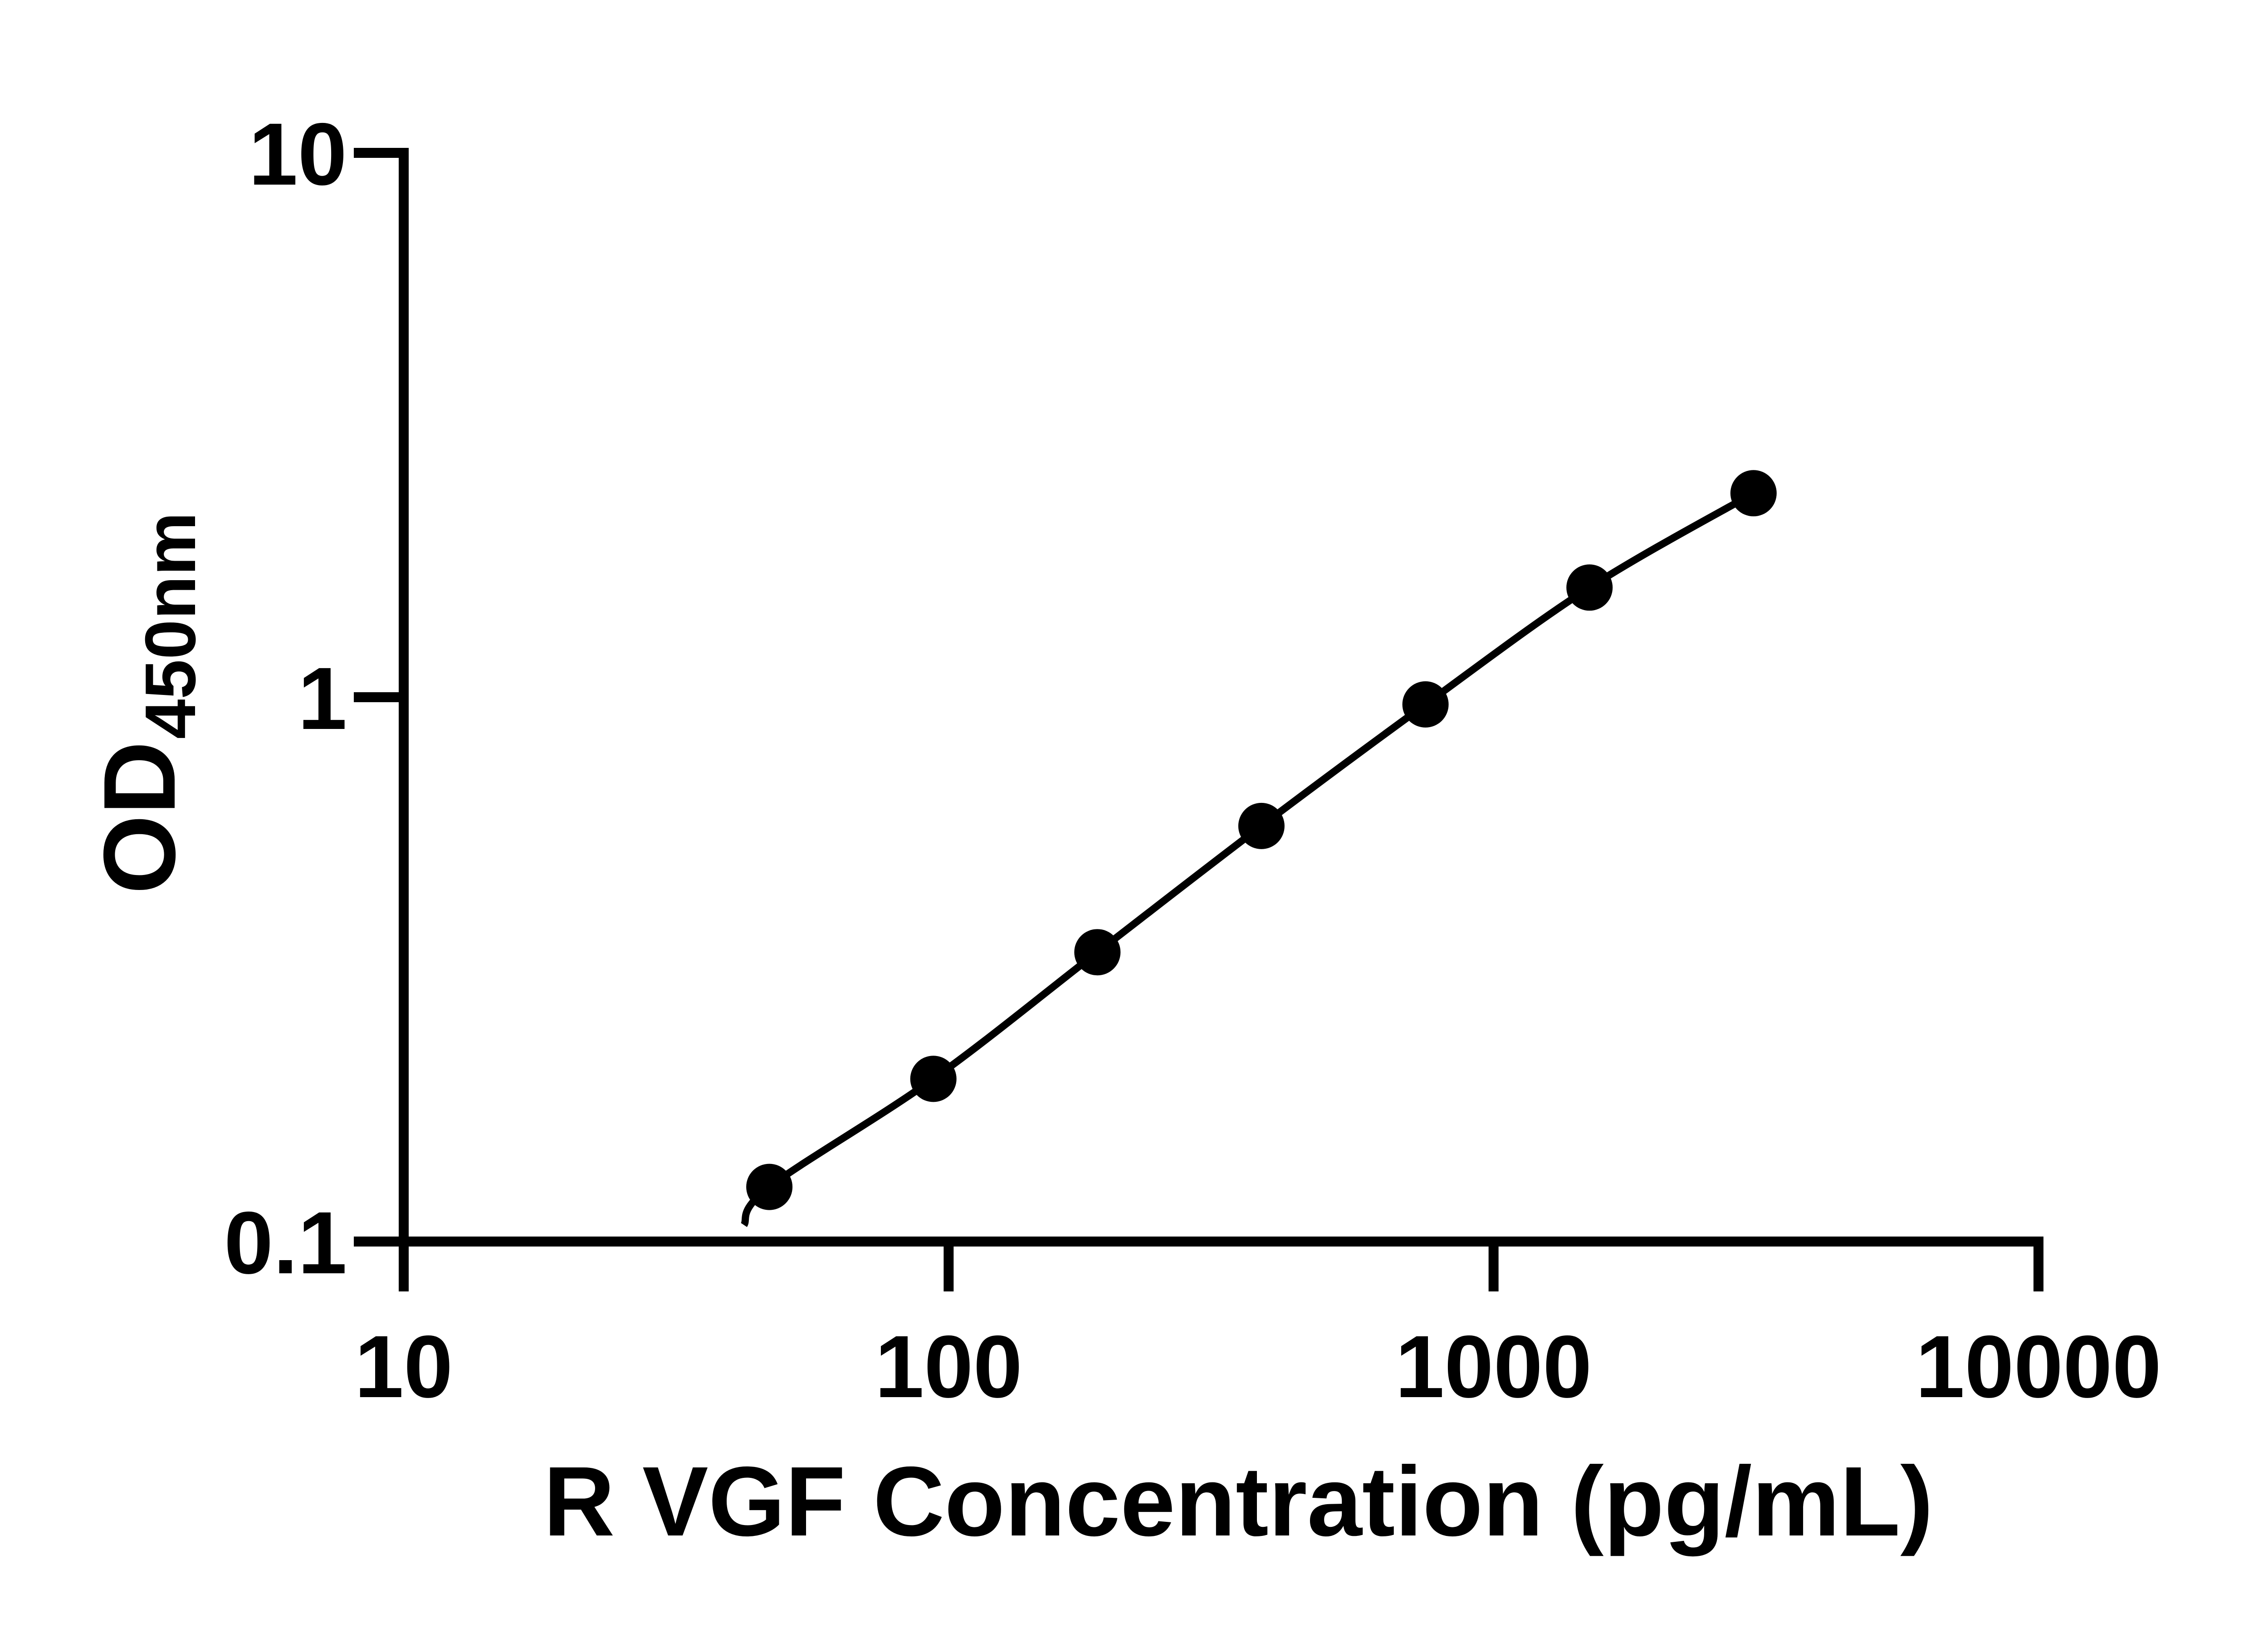 The width and height of the screenshot is (2268, 1633). I want to click on y-tick-label: 0.1, so click(285, 1242).